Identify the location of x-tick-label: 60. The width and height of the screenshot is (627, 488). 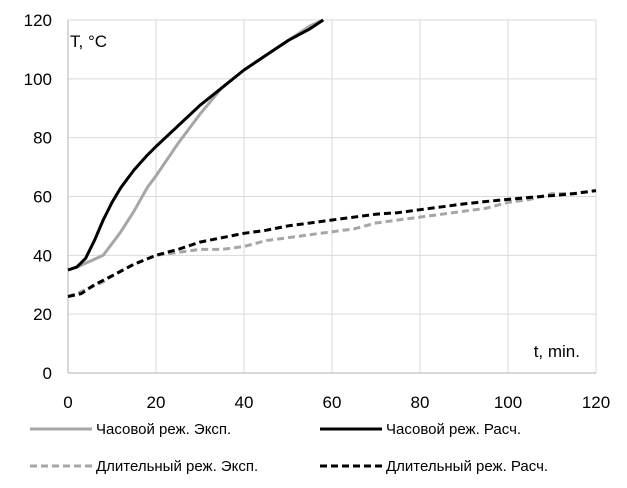
(332, 402).